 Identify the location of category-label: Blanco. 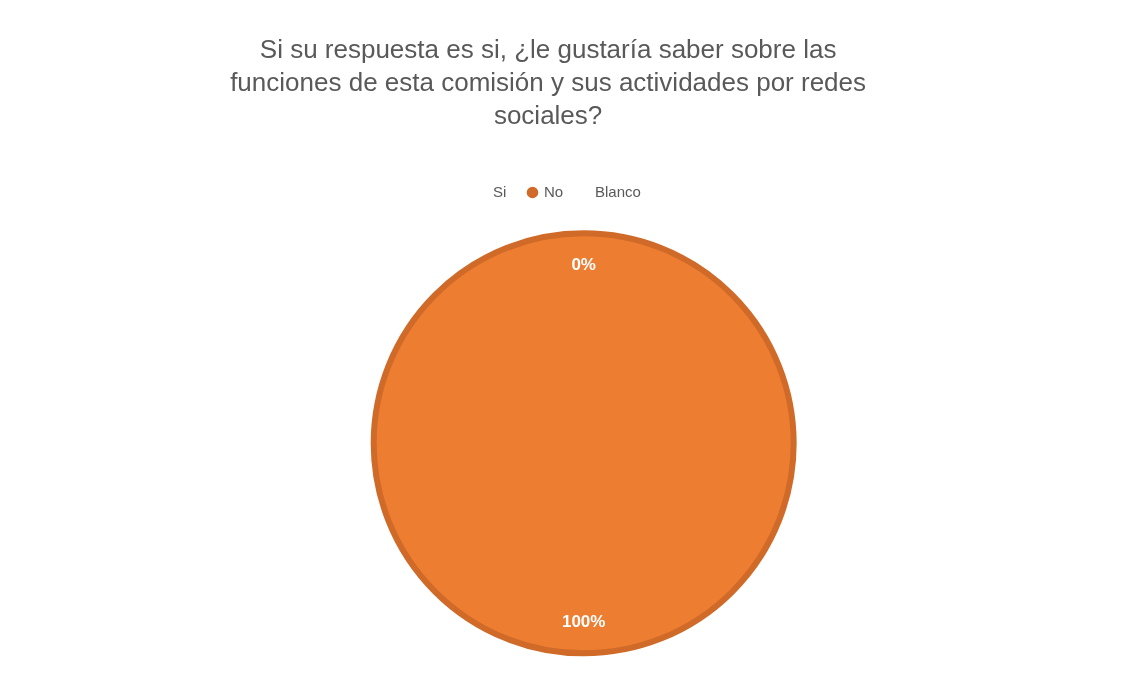
(618, 191).